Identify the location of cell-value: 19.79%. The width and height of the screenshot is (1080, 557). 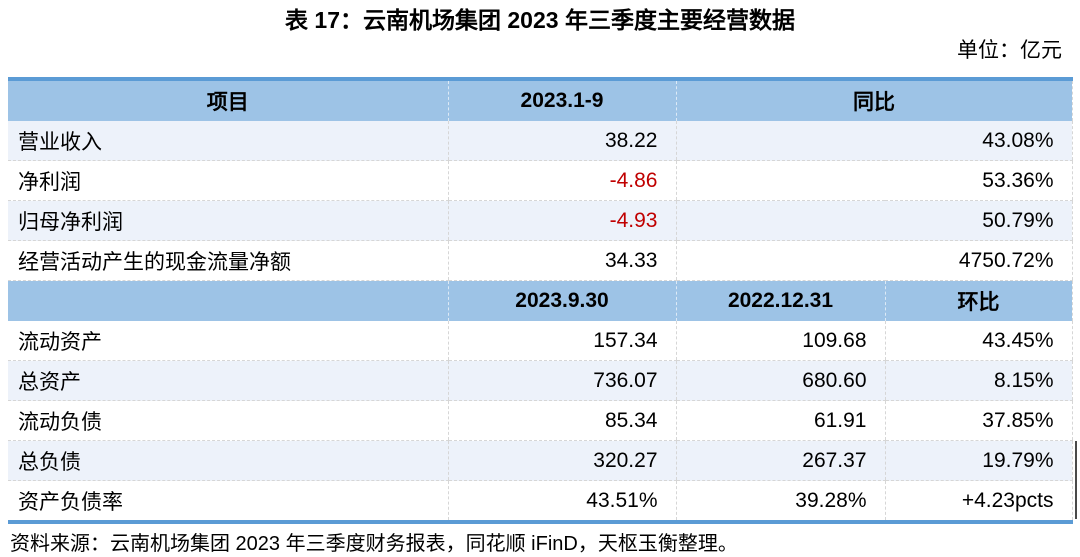
(978, 460).